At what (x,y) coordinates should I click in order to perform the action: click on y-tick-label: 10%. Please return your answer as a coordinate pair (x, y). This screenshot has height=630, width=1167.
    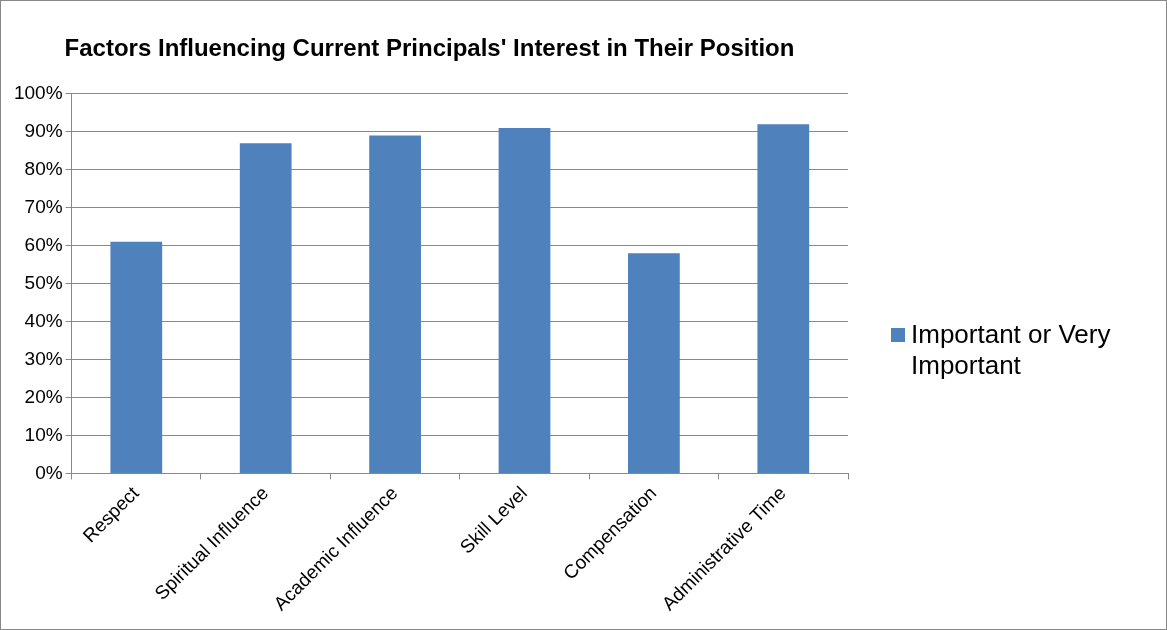
    Looking at the image, I should click on (43, 434).